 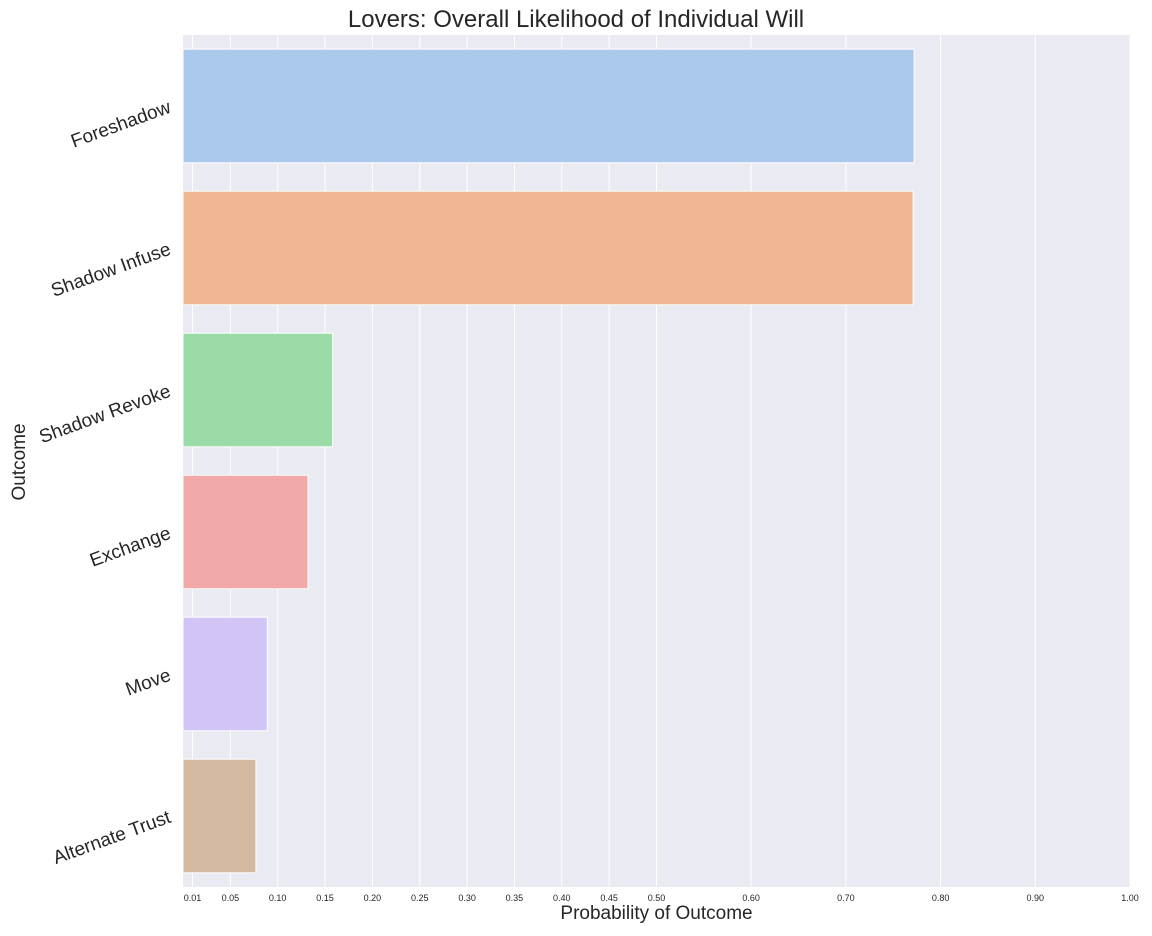 What do you see at coordinates (562, 898) in the screenshot?
I see `x-tick-label: 0.40` at bounding box center [562, 898].